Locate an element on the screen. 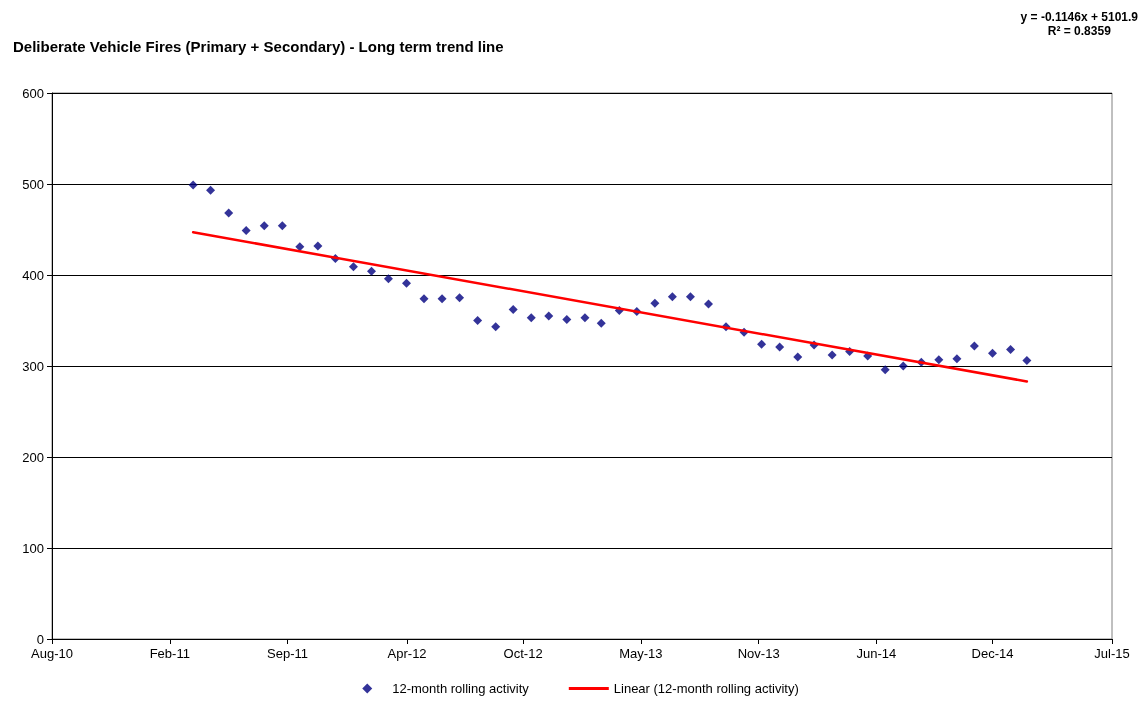  y-tick-label: 600 is located at coordinates (33, 93).